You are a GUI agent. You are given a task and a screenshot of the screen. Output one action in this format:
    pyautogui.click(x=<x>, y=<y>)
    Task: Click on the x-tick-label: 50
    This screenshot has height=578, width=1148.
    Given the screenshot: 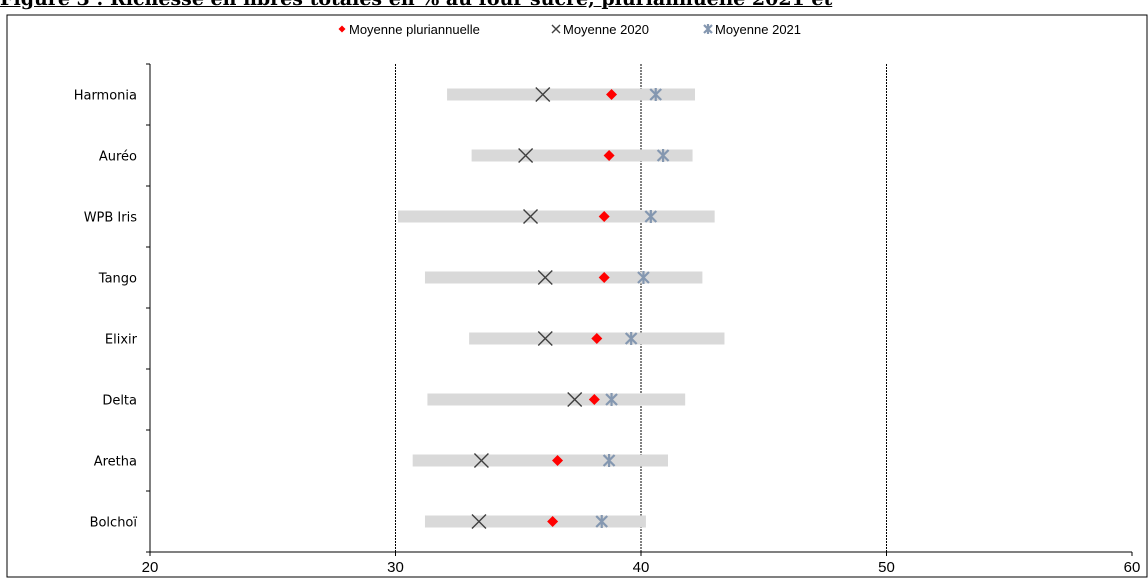 What is the action you would take?
    pyautogui.click(x=886, y=567)
    